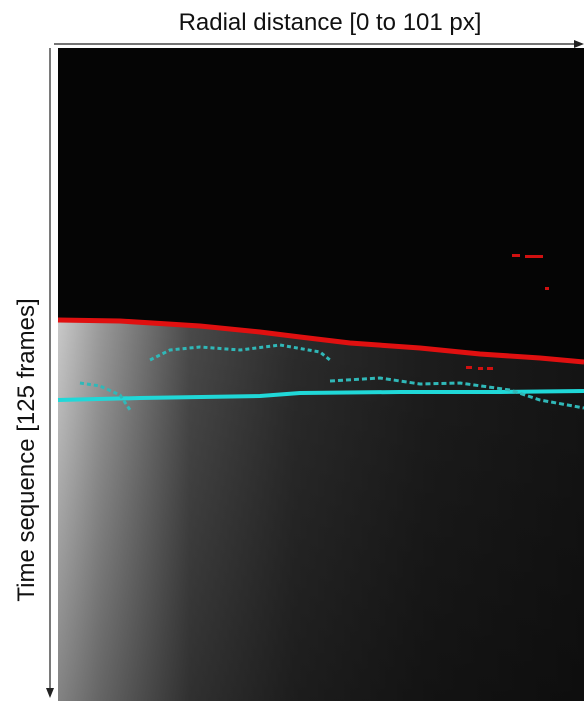 Image resolution: width=584 pixels, height=701 pixels. What do you see at coordinates (507, 312) in the screenshot?
I see `red-speckles` at bounding box center [507, 312].